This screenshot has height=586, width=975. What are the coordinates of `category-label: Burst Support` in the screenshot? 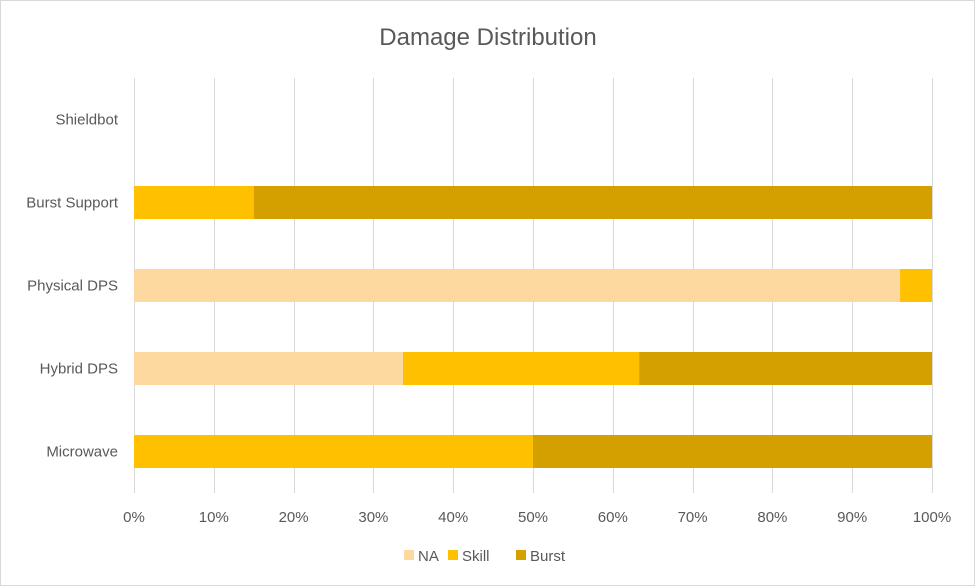 It's located at (72, 203).